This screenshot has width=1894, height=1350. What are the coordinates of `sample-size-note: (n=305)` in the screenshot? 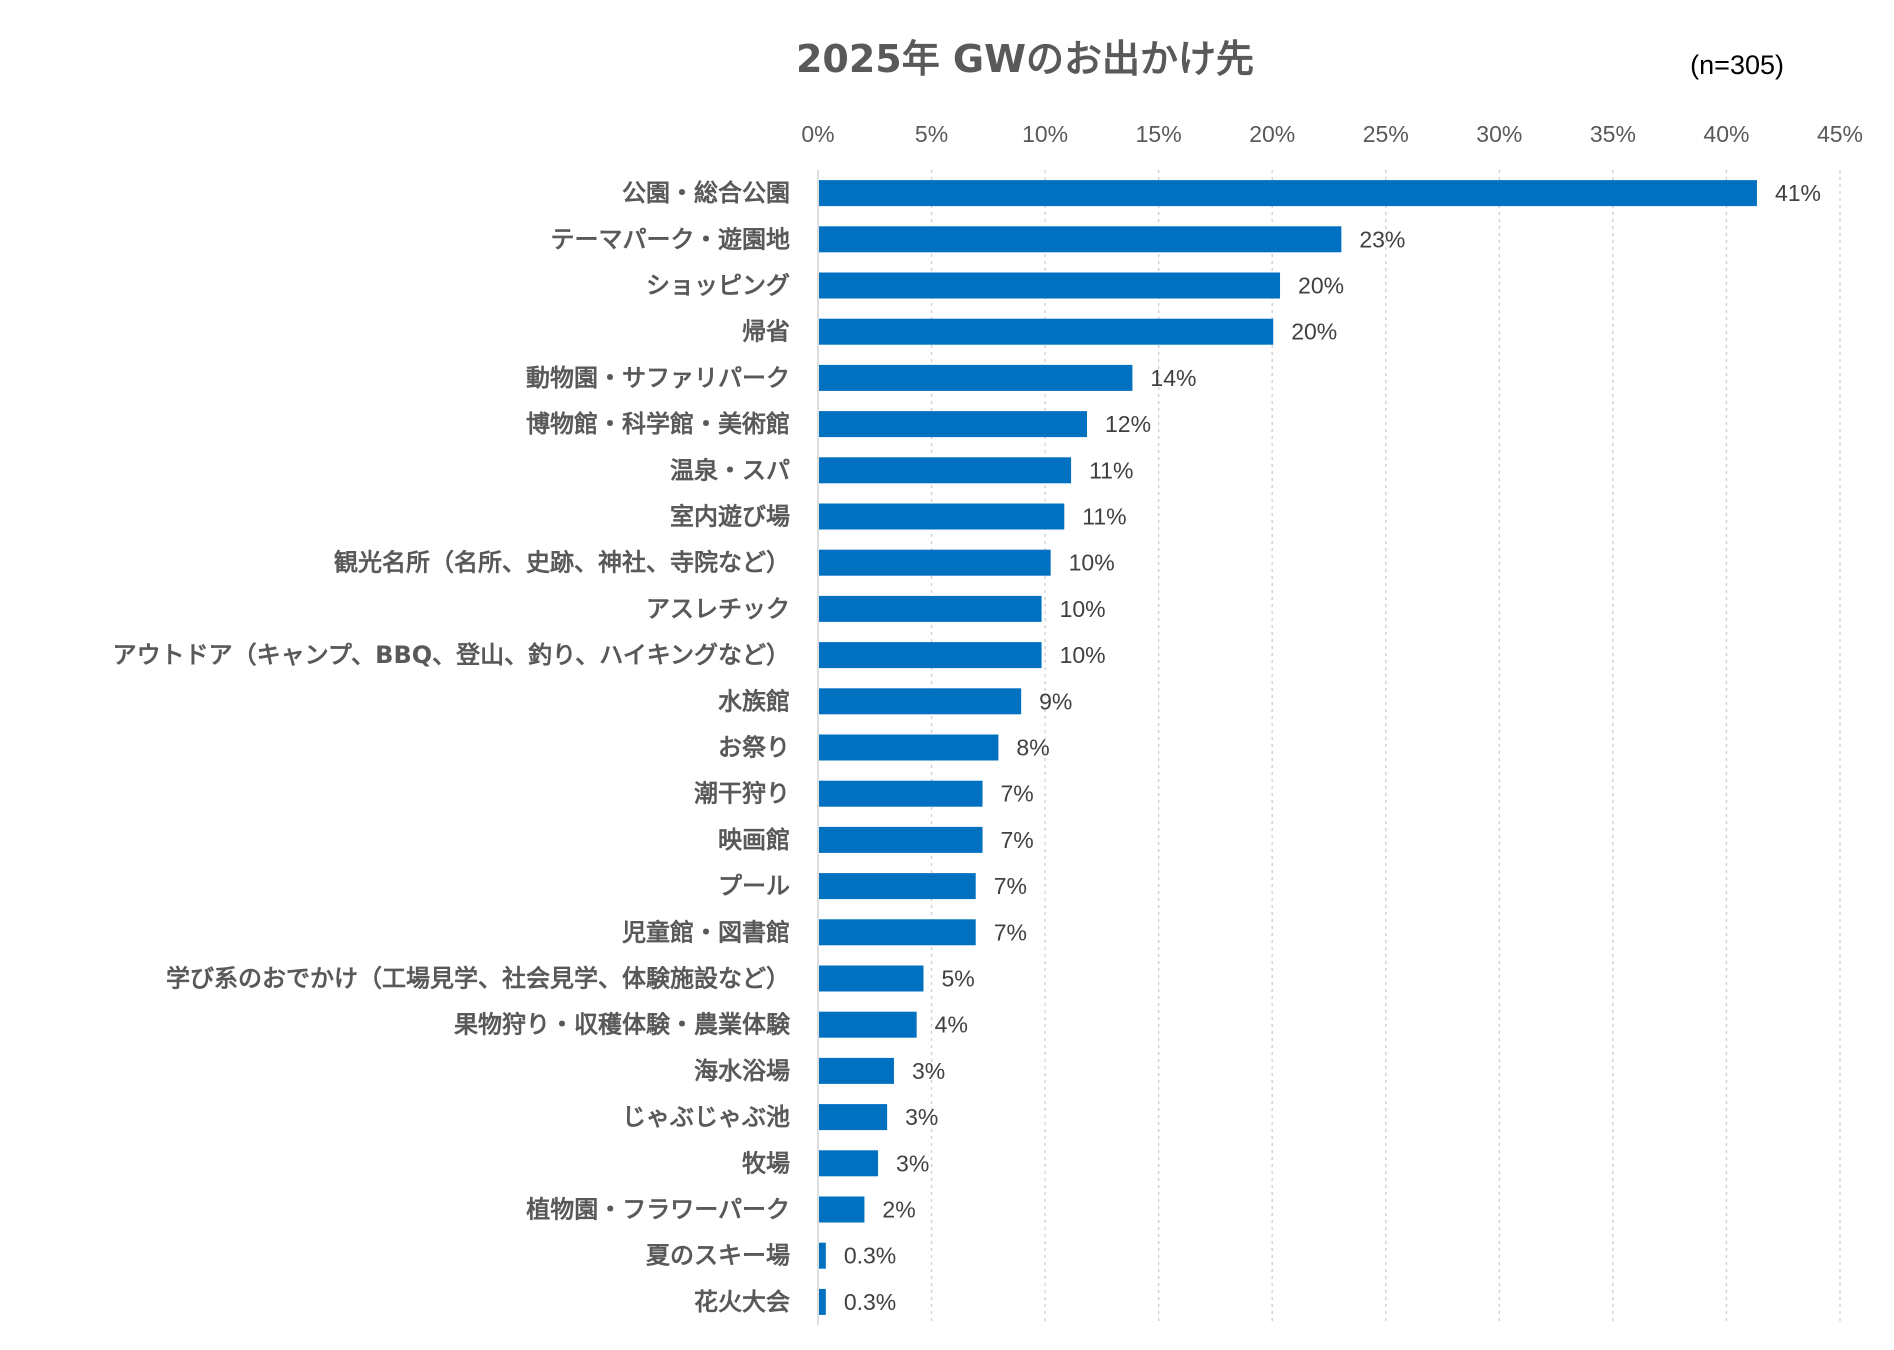 It's located at (1737, 65).